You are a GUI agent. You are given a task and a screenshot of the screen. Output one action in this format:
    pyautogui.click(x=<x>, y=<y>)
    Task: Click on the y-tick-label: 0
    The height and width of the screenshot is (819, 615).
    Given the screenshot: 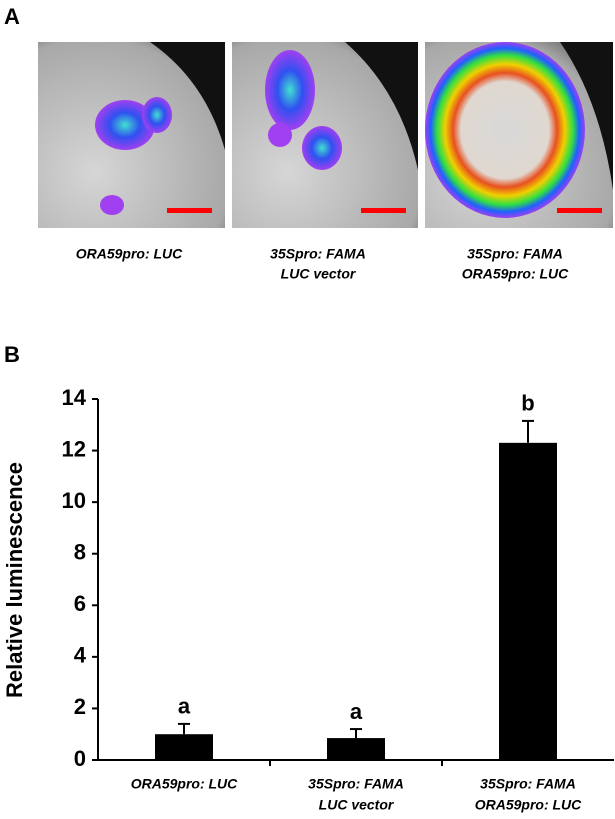 What is the action you would take?
    pyautogui.click(x=80, y=758)
    